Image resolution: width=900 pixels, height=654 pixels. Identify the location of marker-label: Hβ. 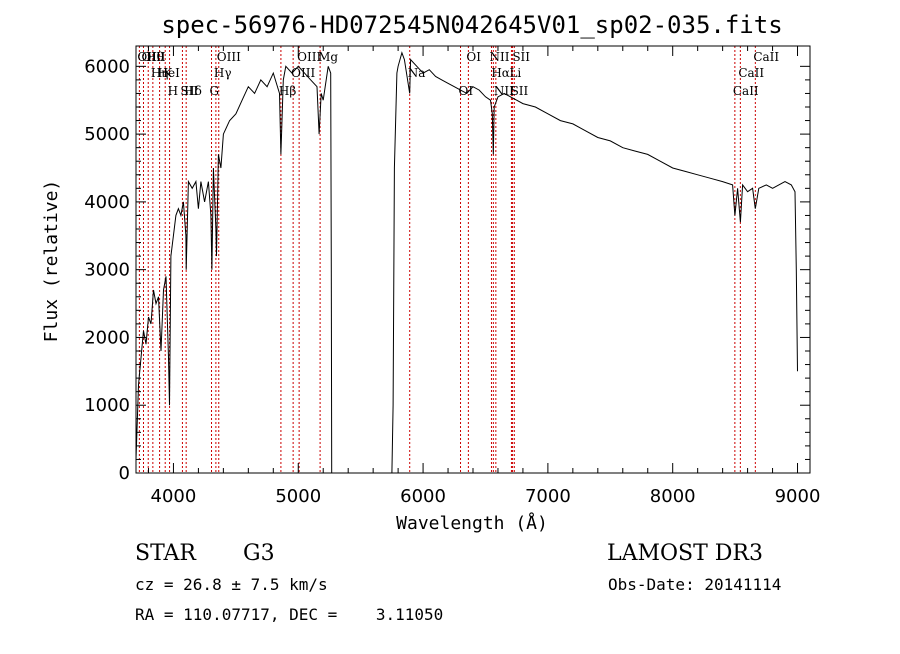
(287, 91).